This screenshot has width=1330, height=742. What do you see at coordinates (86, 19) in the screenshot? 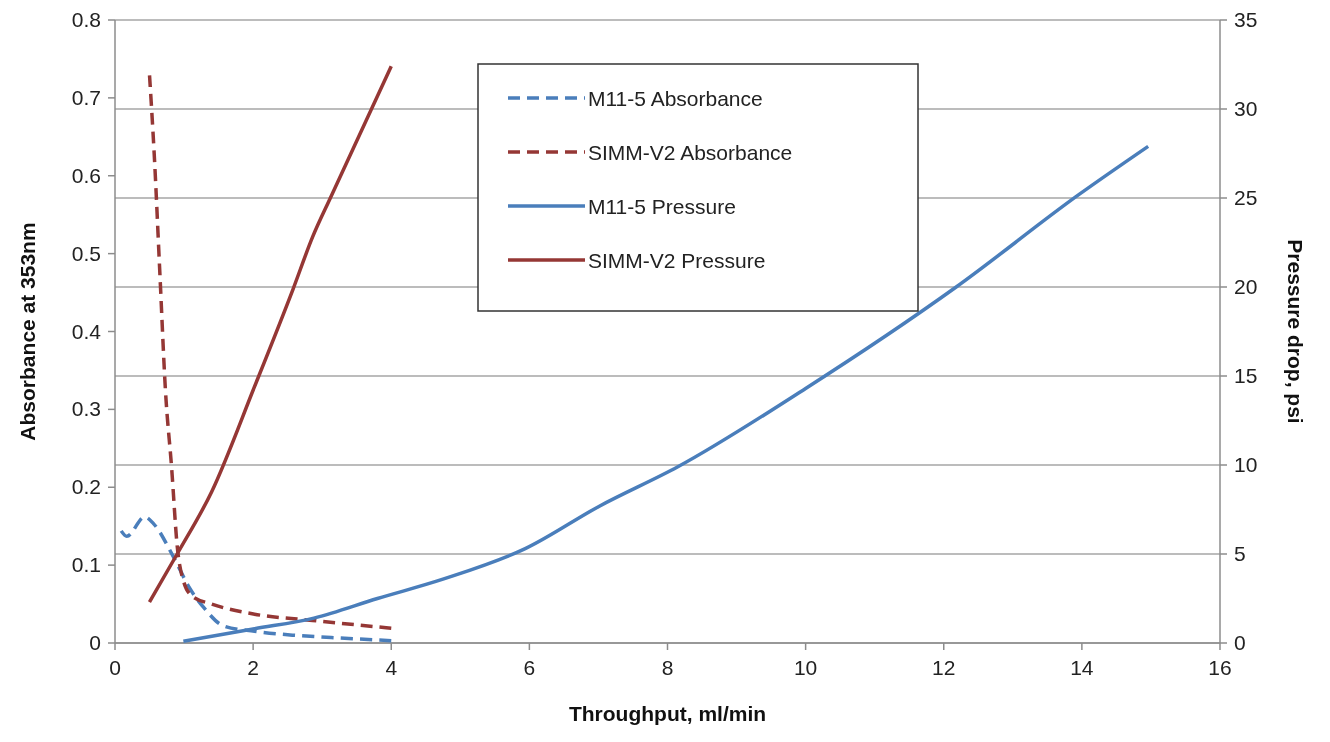
I see `y-tick-label: 0.8` at bounding box center [86, 19].